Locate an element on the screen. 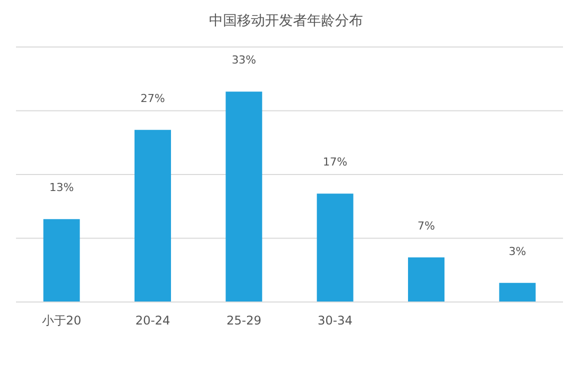  x-tick-label: 25-29 is located at coordinates (244, 321).